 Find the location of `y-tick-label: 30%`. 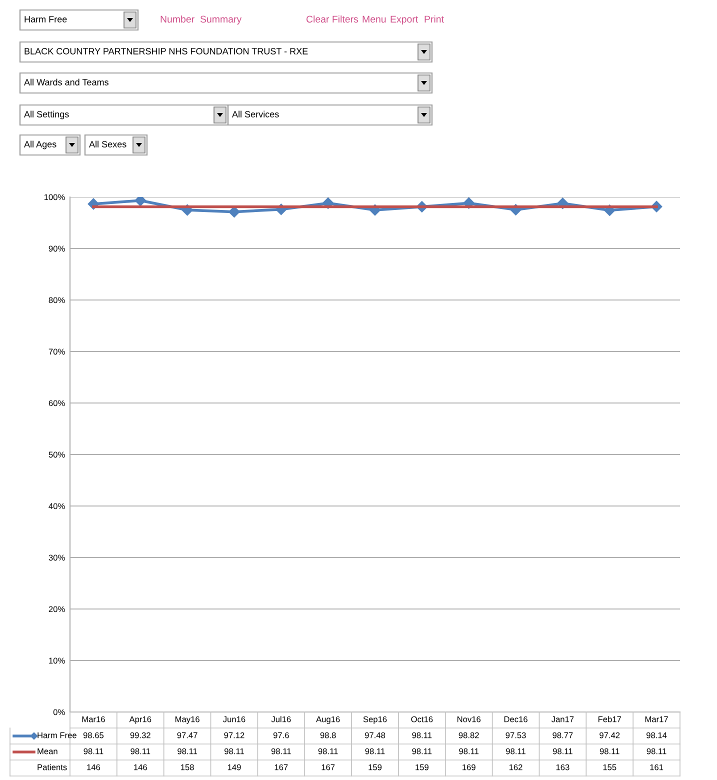

y-tick-label: 30% is located at coordinates (56, 557).